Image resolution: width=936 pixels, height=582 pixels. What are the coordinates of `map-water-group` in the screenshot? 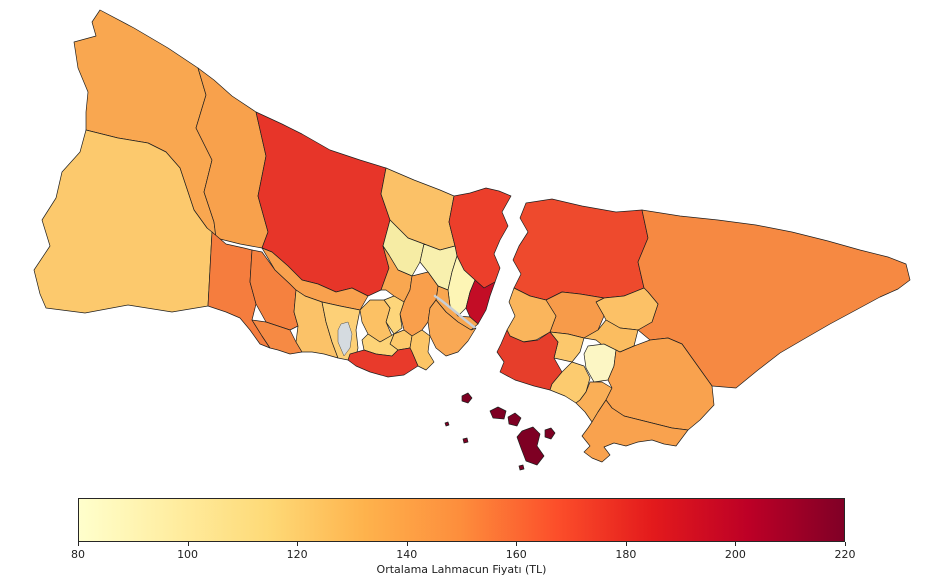 It's located at (406, 325).